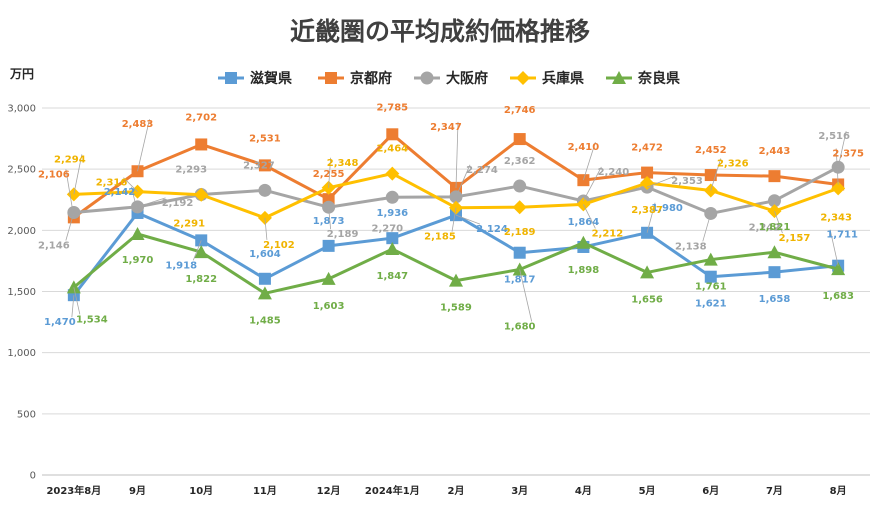  I want to click on y-axis-unit-label: 万円, so click(21, 74).